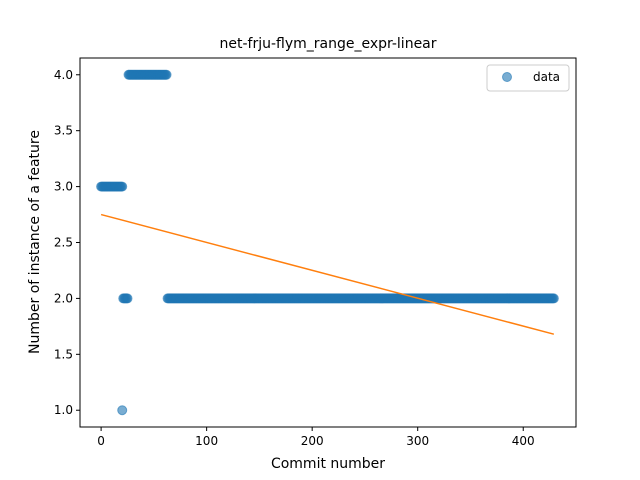 Image resolution: width=640 pixels, height=480 pixels. I want to click on legend: data, so click(528, 78).